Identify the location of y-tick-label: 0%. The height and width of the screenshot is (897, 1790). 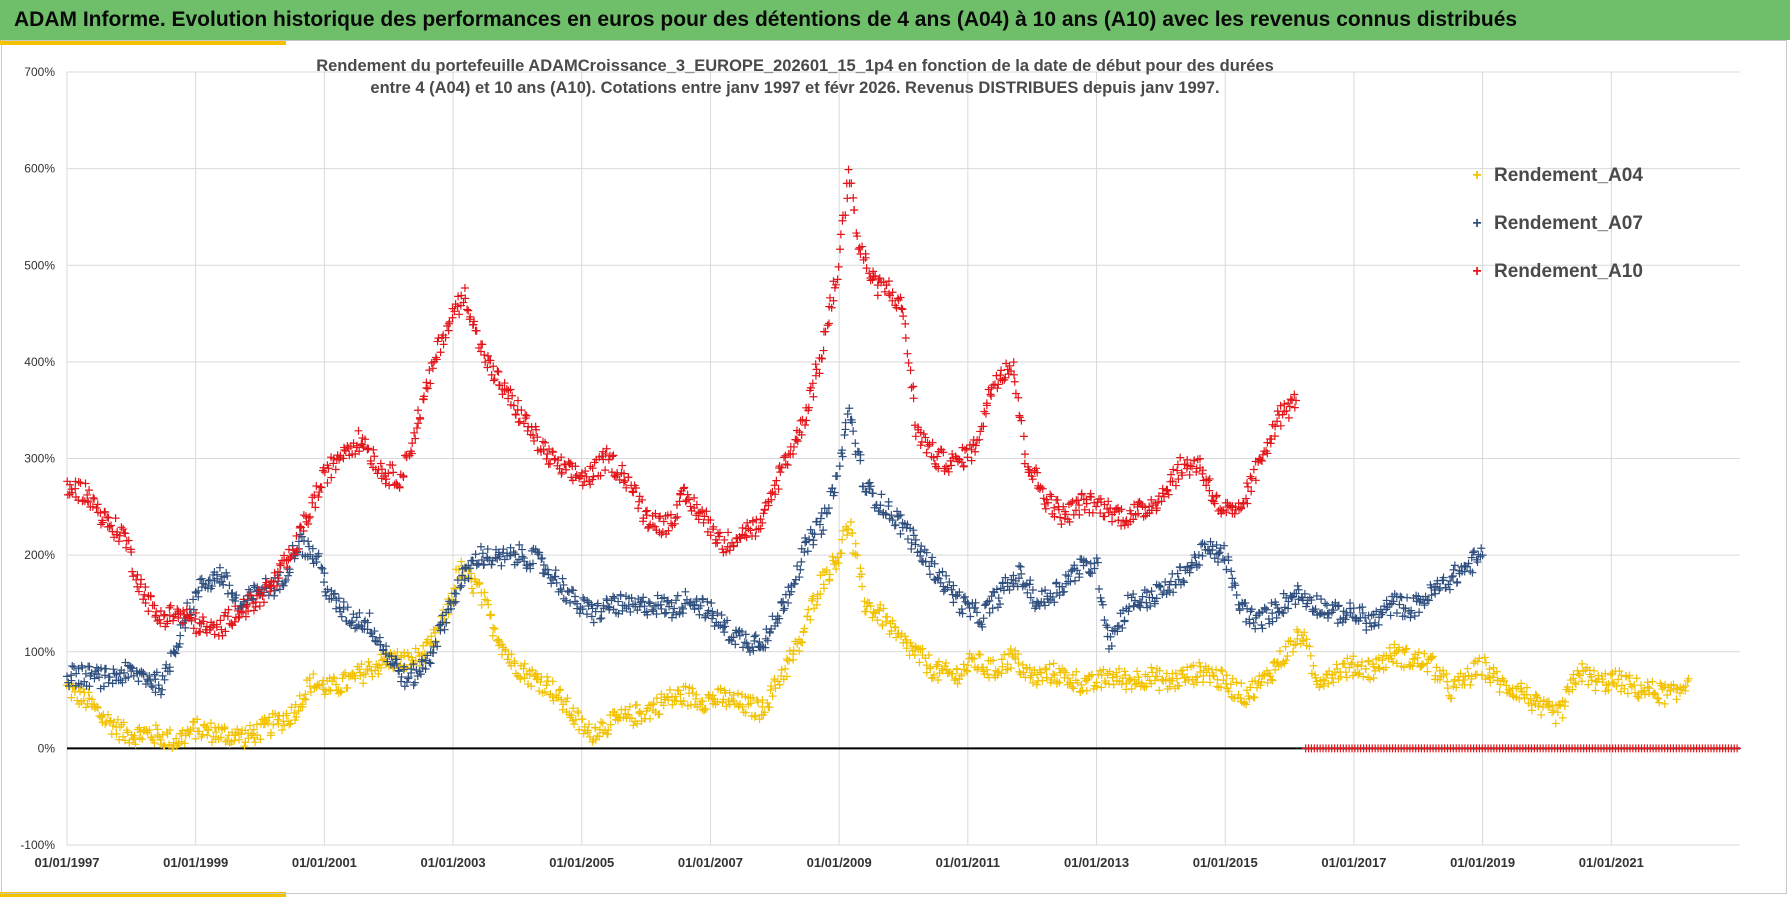
(47, 748).